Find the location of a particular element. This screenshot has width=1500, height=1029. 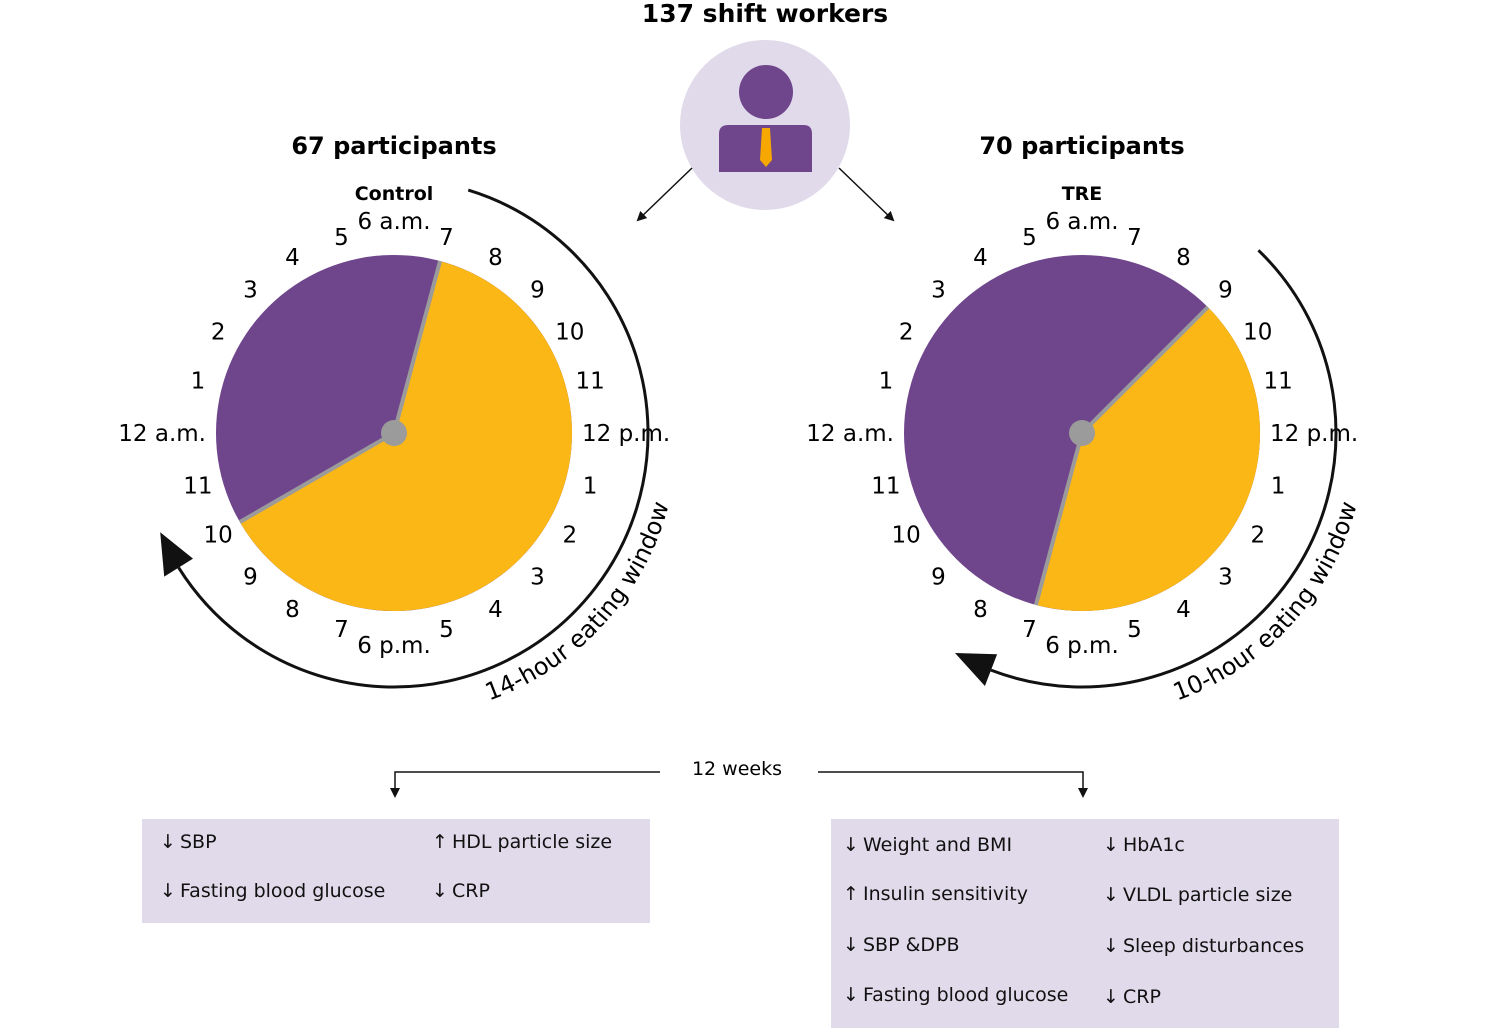

split-arrow-control is located at coordinates (664, 194).